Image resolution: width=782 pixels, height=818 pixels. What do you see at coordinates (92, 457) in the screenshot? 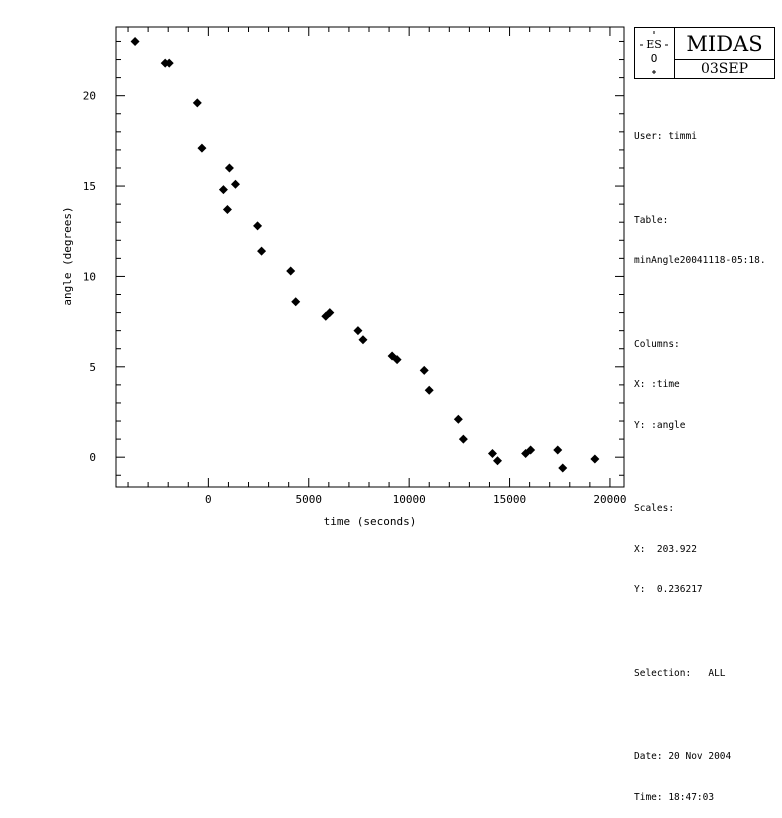
I see `y-tick-label: 0` at bounding box center [92, 457].